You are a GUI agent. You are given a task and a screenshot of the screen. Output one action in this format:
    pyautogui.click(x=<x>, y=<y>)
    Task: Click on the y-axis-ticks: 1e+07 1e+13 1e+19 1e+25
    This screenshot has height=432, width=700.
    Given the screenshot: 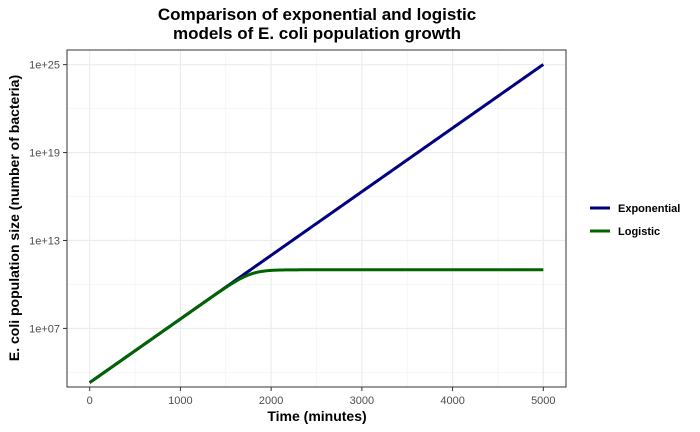 What is the action you would take?
    pyautogui.click(x=48, y=197)
    